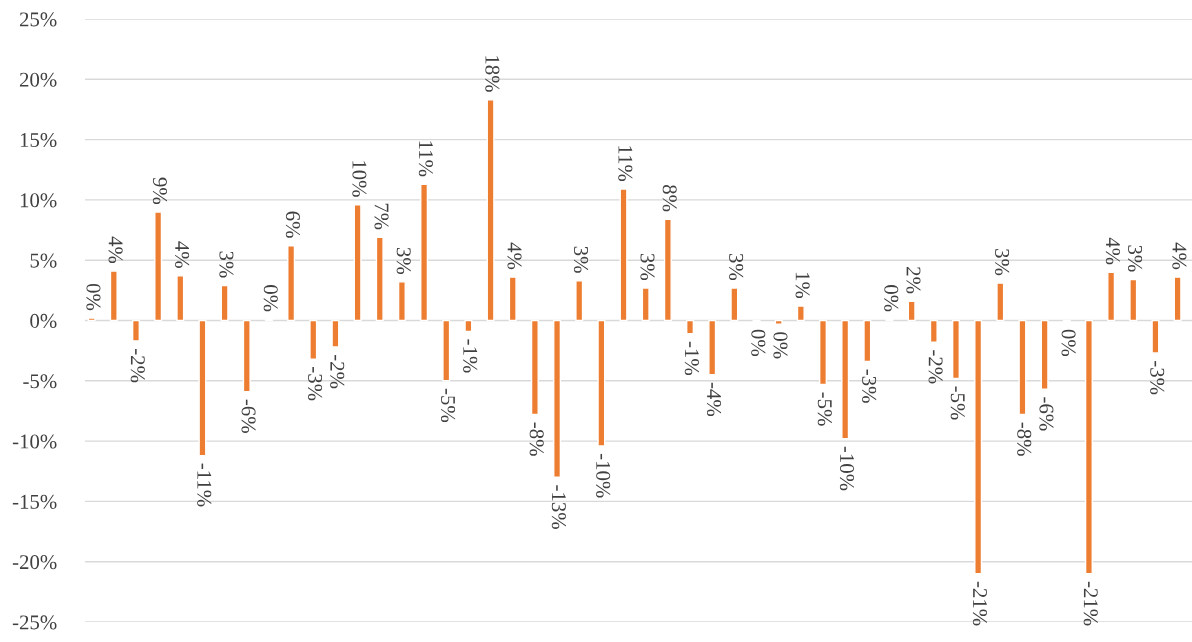 The height and width of the screenshot is (642, 1192). What do you see at coordinates (38, 140) in the screenshot?
I see `y-tick-label: 15%` at bounding box center [38, 140].